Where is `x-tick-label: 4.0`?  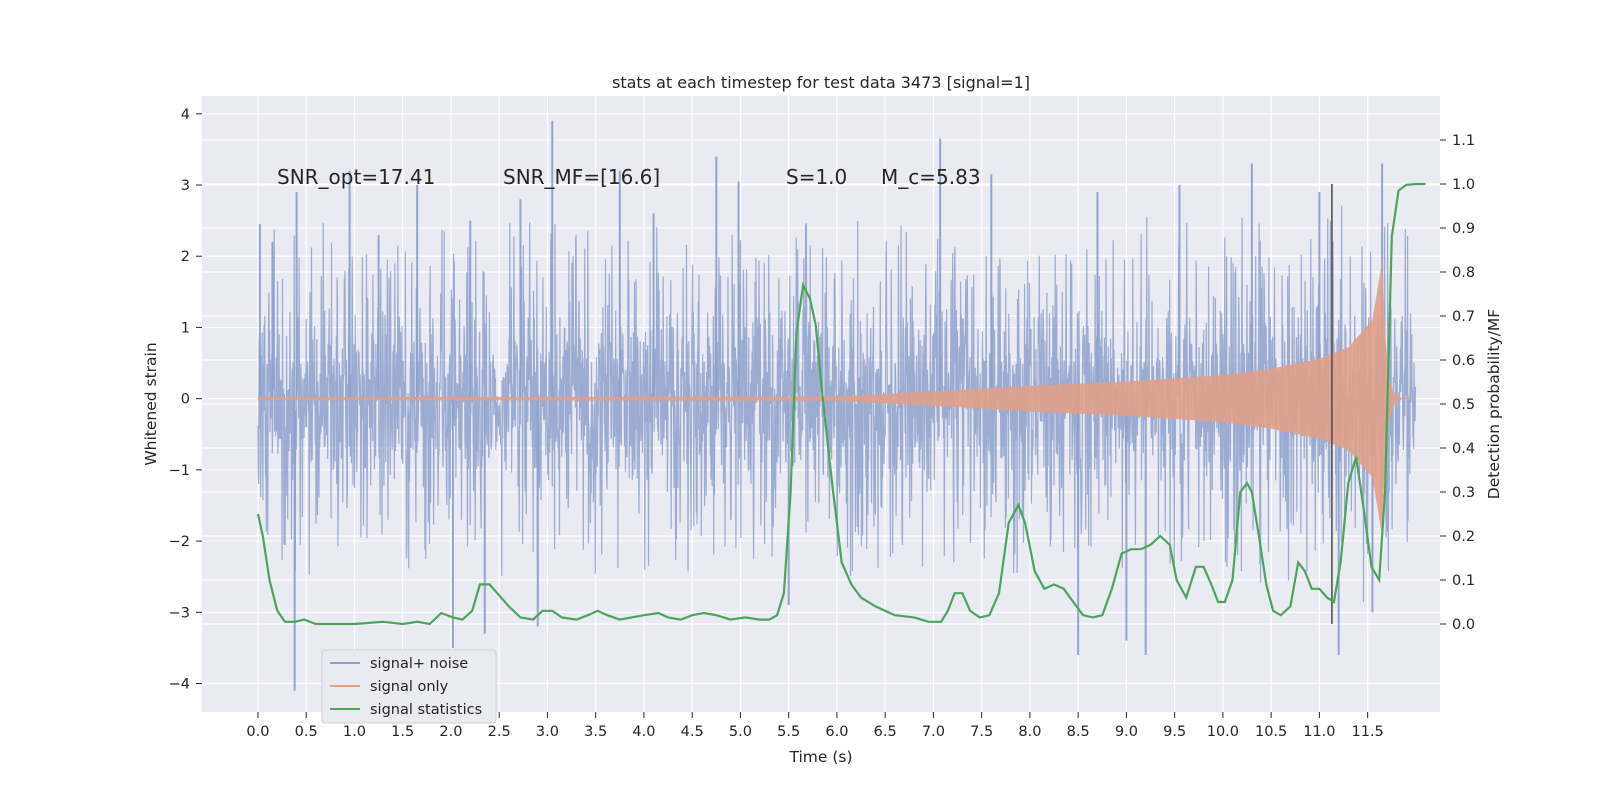 x-tick-label: 4.0 is located at coordinates (643, 732).